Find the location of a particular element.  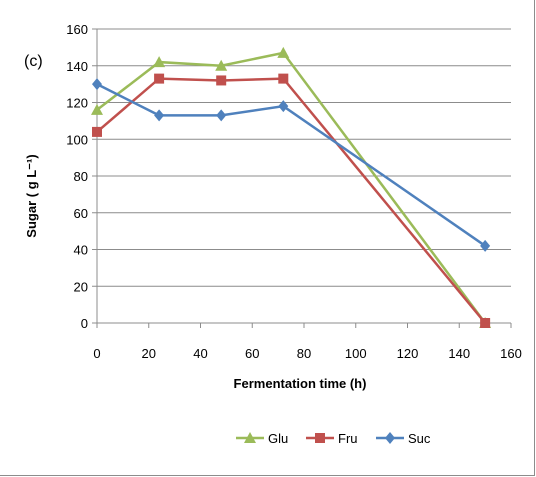

y-tick-label: 140 is located at coordinates (77, 66).